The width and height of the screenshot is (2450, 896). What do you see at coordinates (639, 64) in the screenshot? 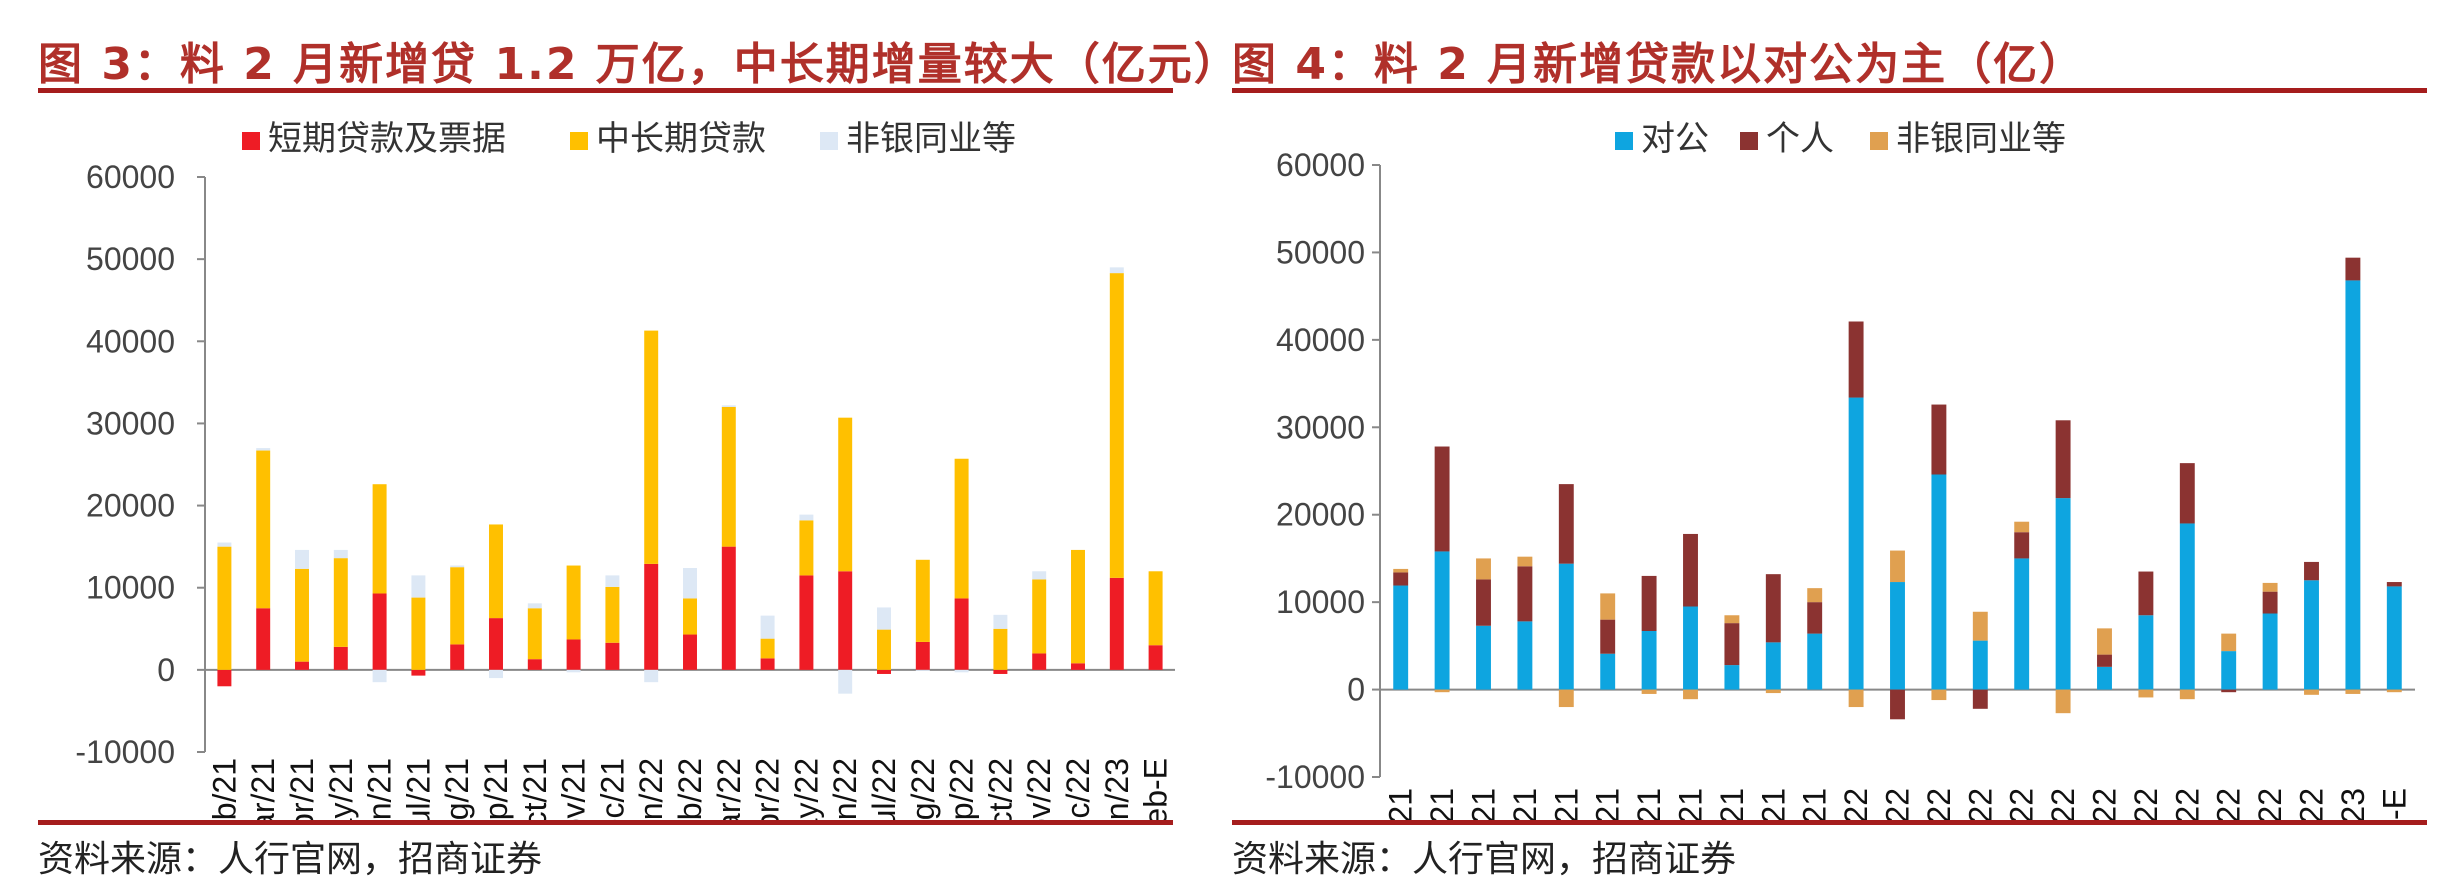
I see `chart-title: 图 3：料 2 月新增贷 1.2 万亿，中长期增量较大（亿元）` at bounding box center [639, 64].